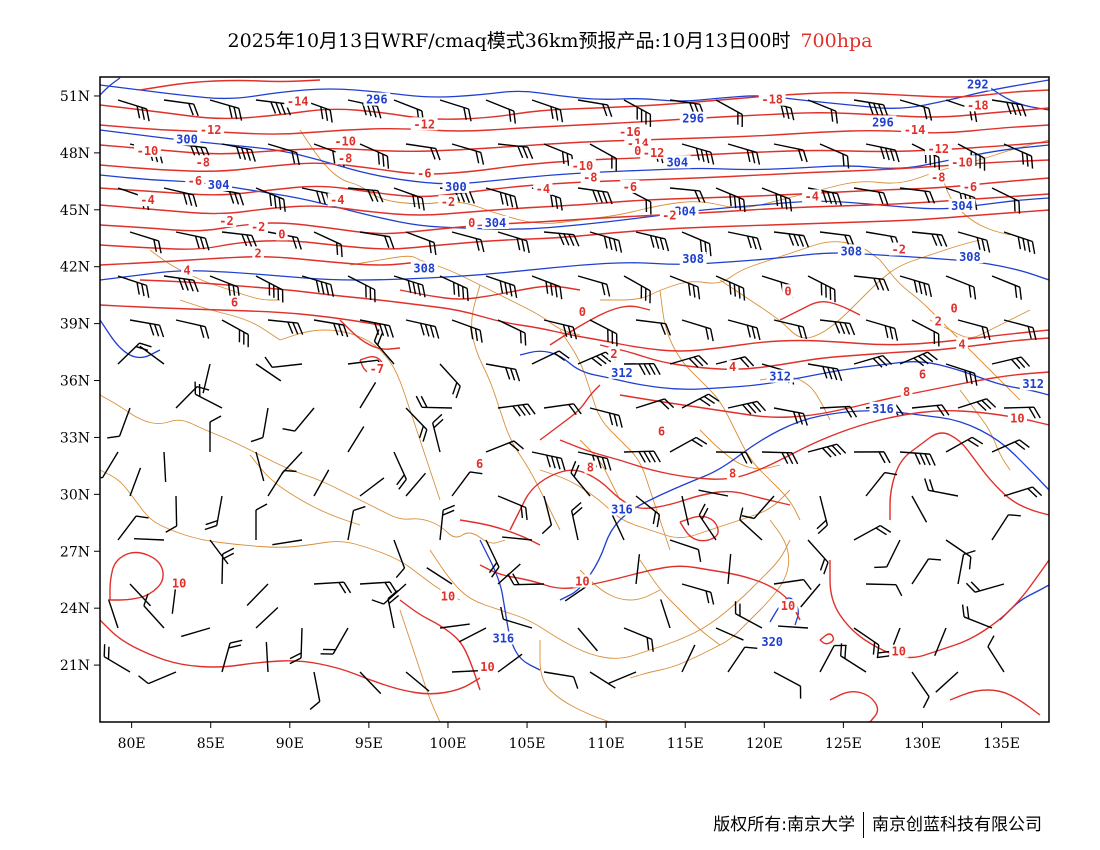 The height and width of the screenshot is (850, 1100). Describe the element at coordinates (883, 409) in the screenshot. I see `height-label: 316` at that location.